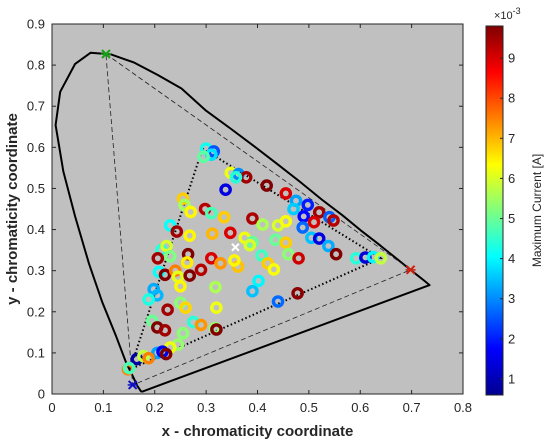  What do you see at coordinates (503, 16) in the screenshot?
I see `colorbar-multiplier-base: ×10` at bounding box center [503, 16].